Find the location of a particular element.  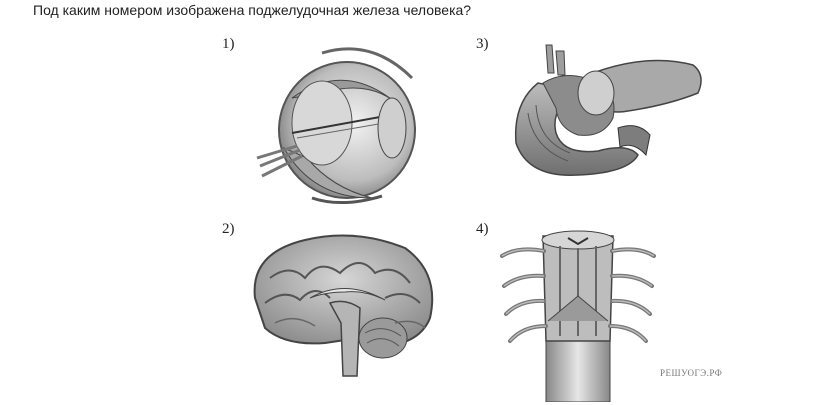

option-1-label: 1) is located at coordinates (228, 44).